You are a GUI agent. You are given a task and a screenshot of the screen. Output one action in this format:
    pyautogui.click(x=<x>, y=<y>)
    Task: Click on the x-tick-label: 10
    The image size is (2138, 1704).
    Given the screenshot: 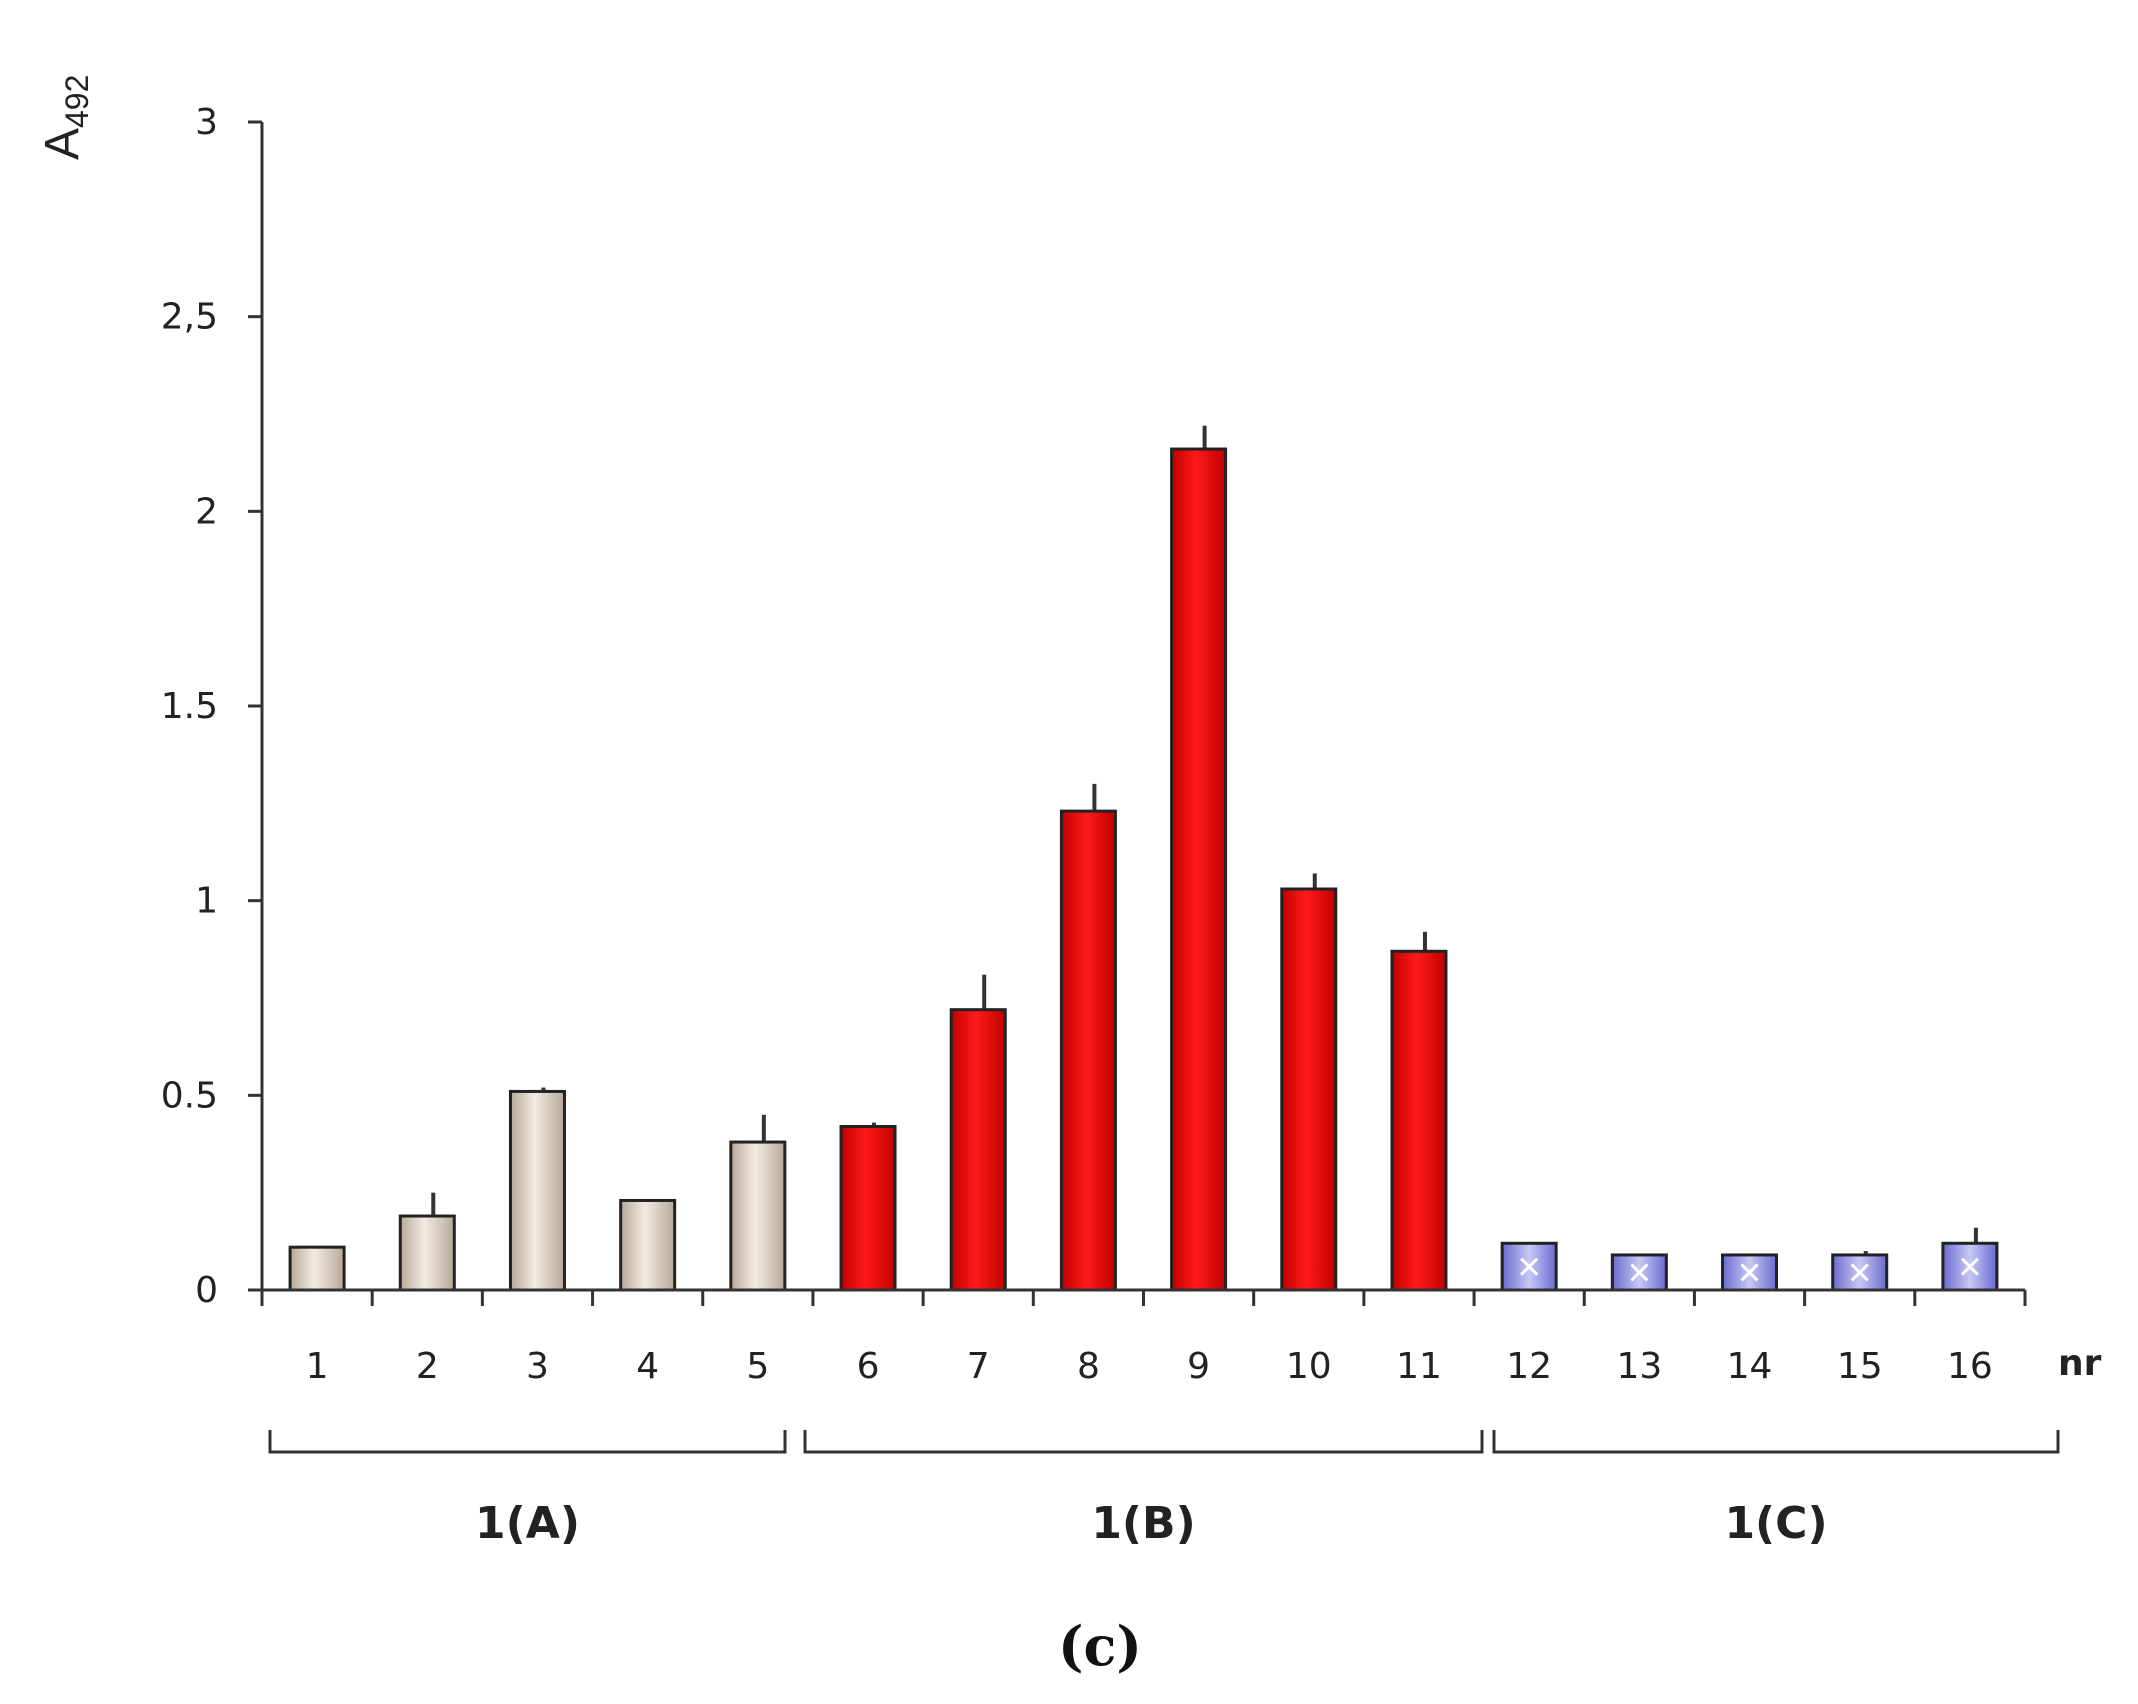 What is the action you would take?
    pyautogui.click(x=1309, y=1366)
    